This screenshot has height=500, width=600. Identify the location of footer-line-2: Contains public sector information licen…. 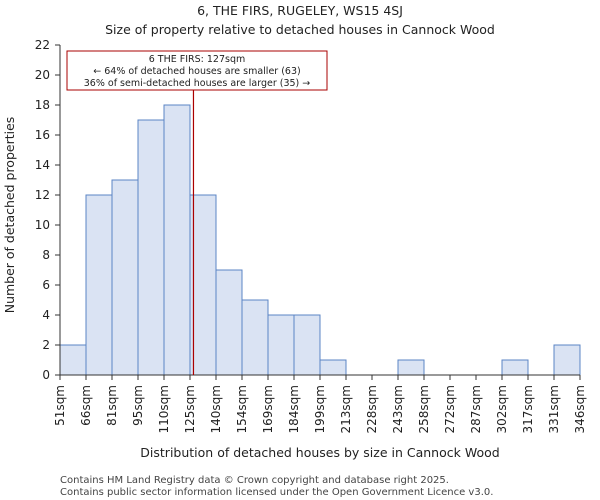
(276, 492).